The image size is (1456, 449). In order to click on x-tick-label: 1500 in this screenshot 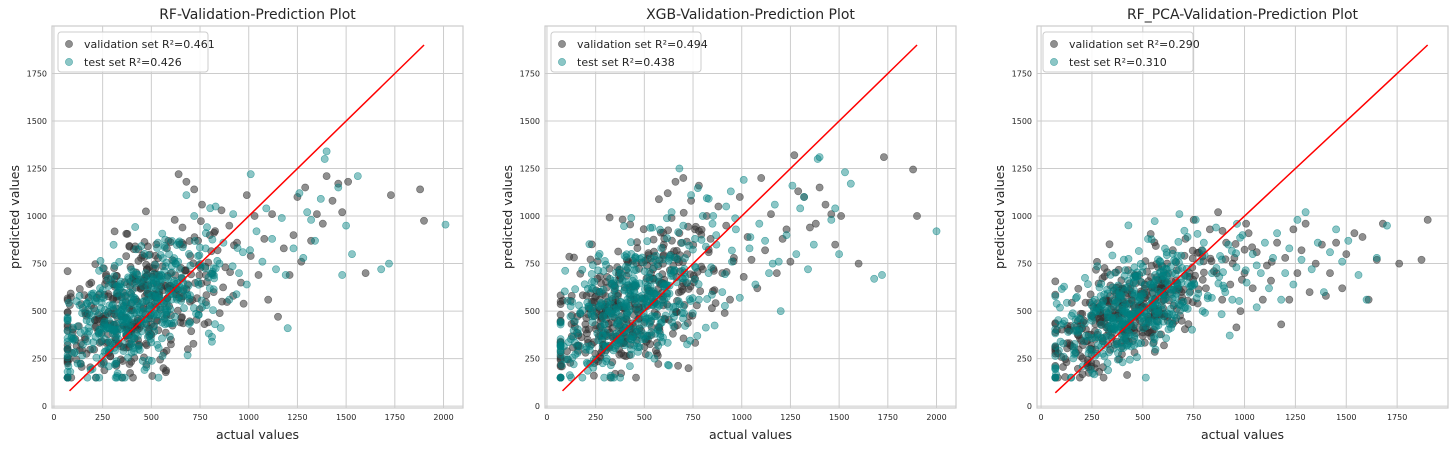, I will do `click(346, 417)`.